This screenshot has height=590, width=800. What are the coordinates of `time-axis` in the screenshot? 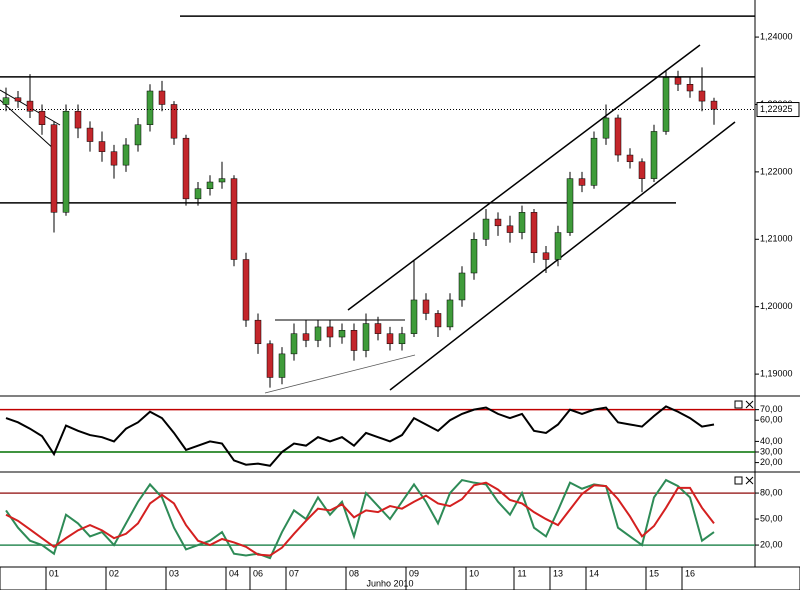 It's located at (400, 578).